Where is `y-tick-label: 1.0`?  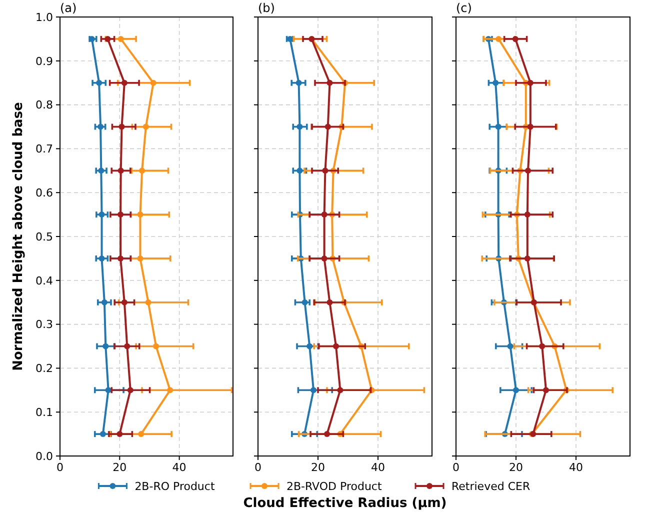 y-tick-label: 1.0 is located at coordinates (44, 17).